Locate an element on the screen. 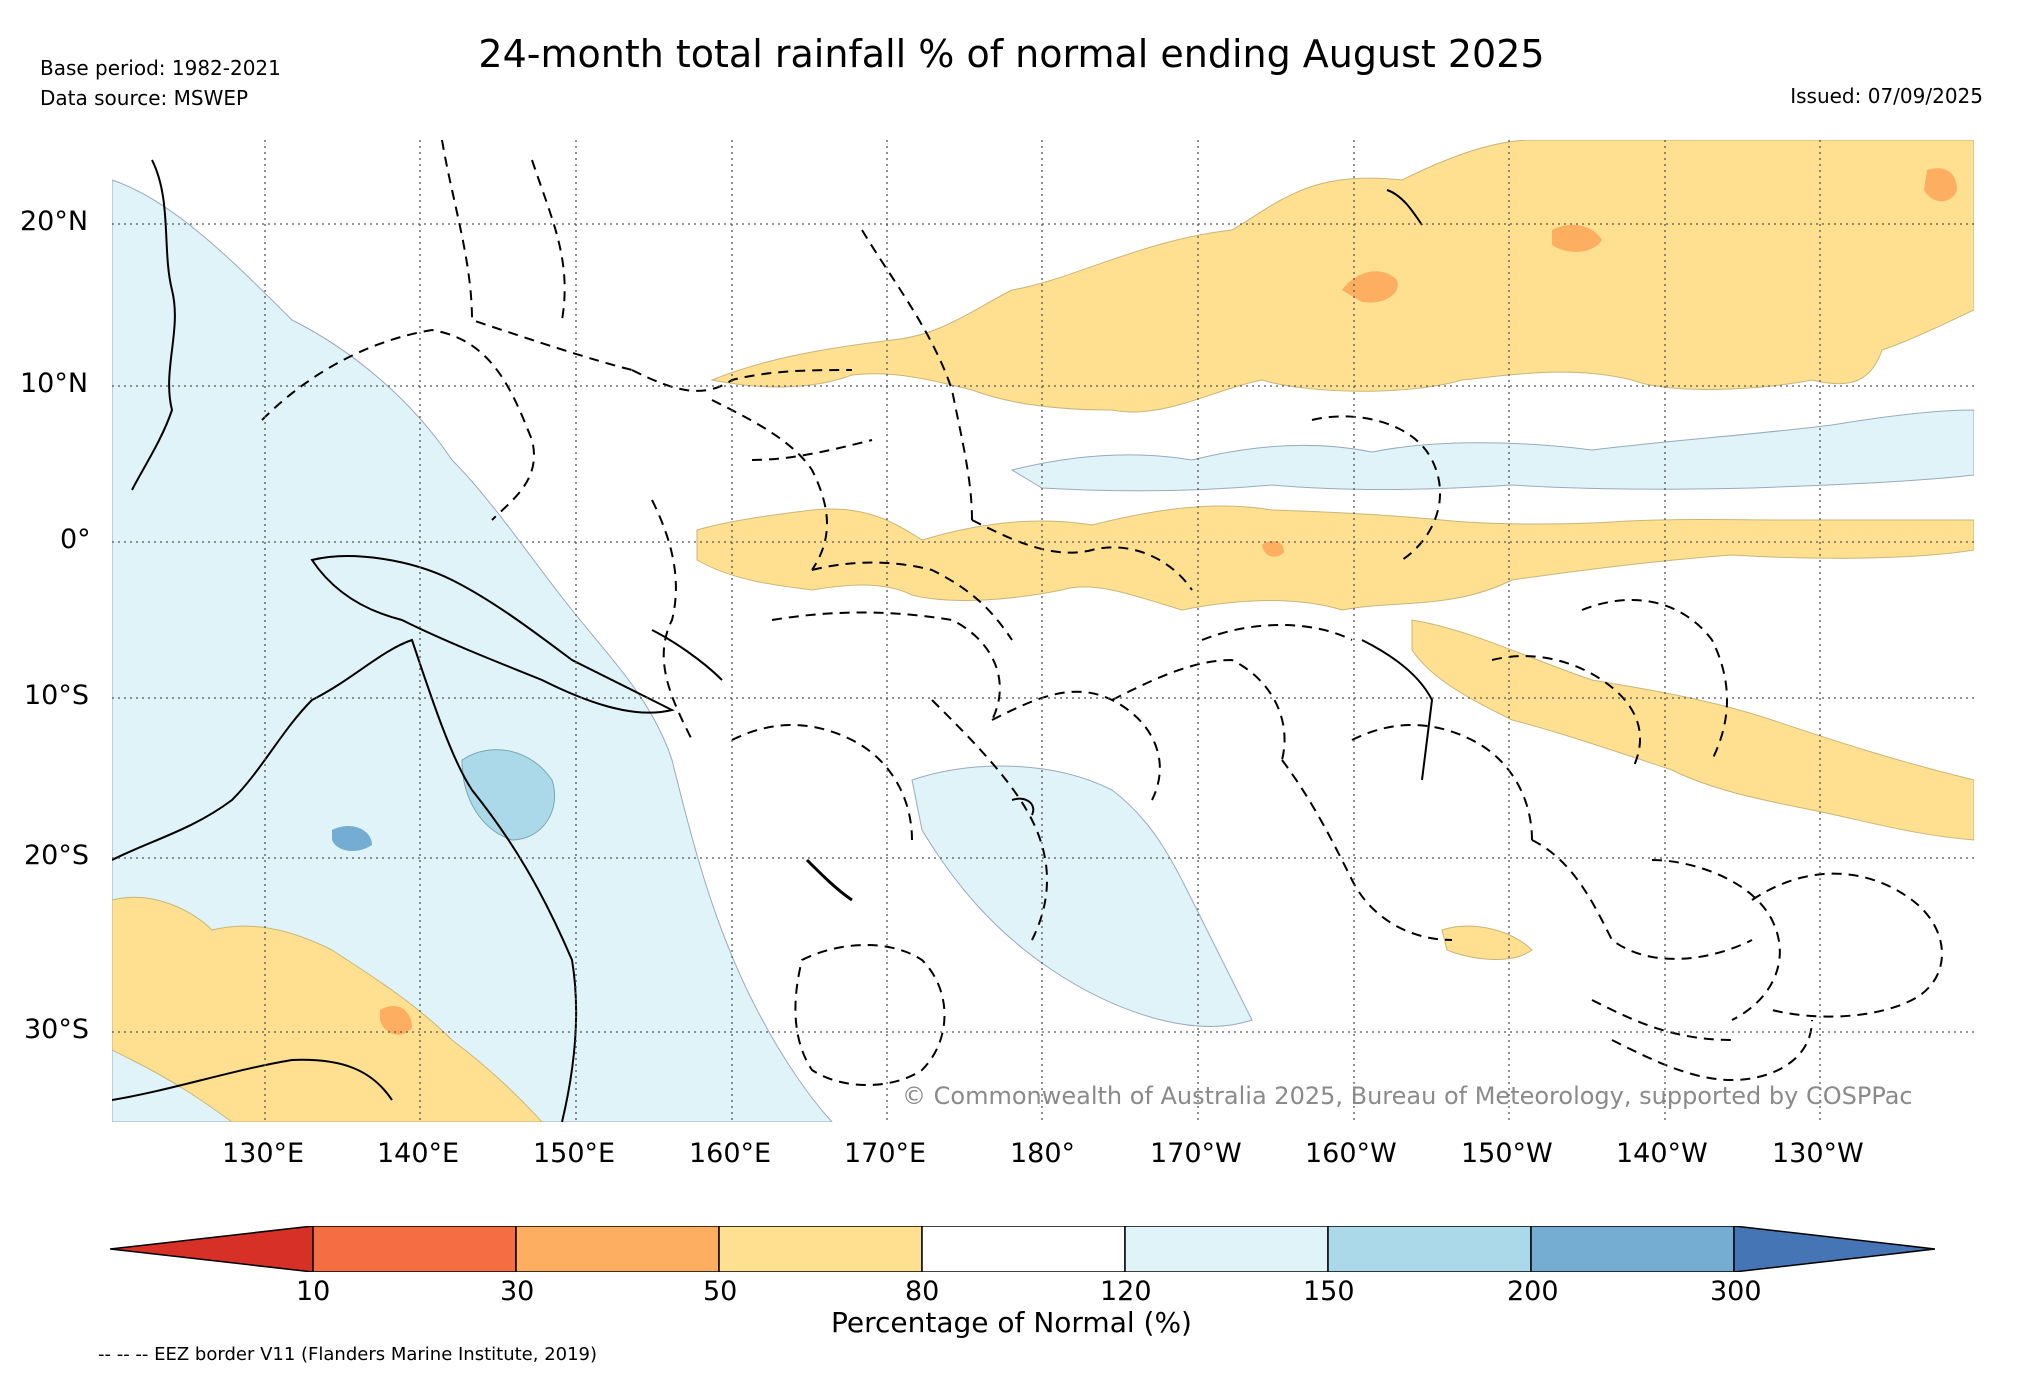 This screenshot has width=2023, height=1380. wet-band-north is located at coordinates (1492, 450).